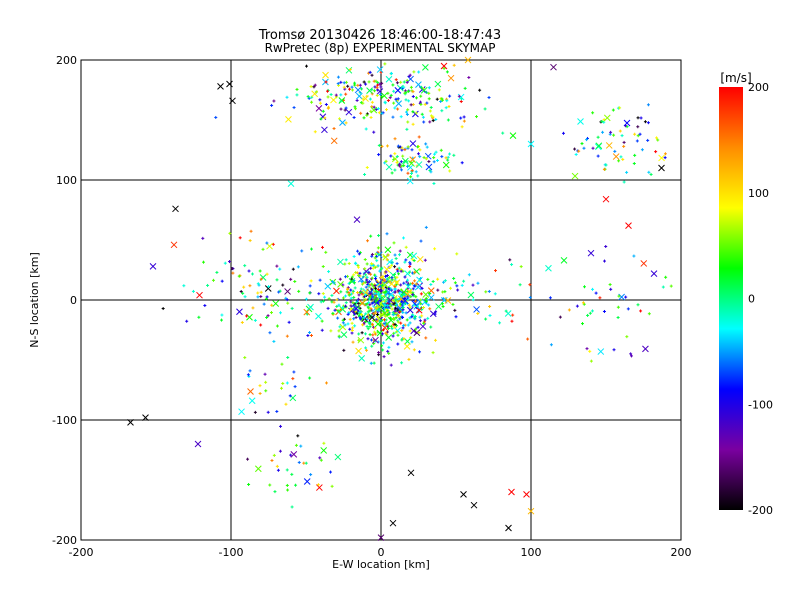  Describe the element at coordinates (73, 300) in the screenshot. I see `y-tick-label: 0` at that location.